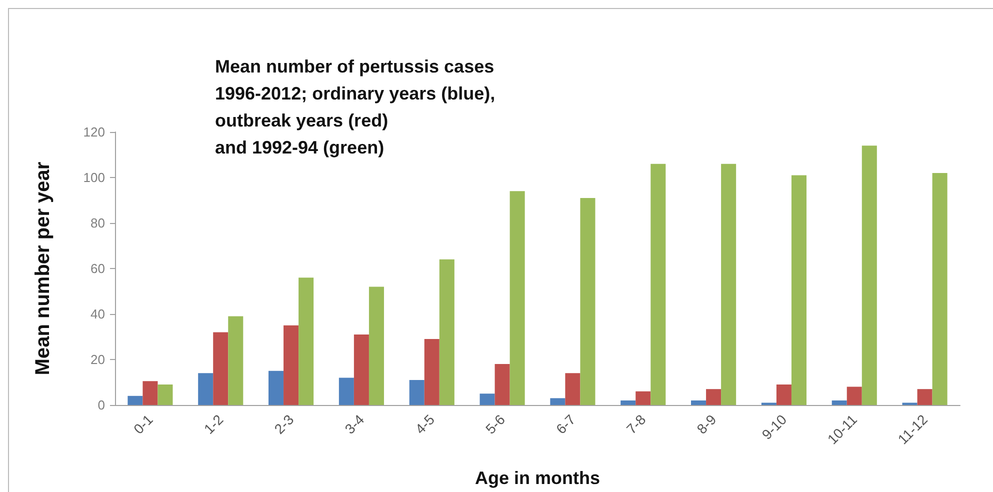 The image size is (993, 492). Describe the element at coordinates (707, 424) in the screenshot. I see `x-tick-label: 8-9` at that location.